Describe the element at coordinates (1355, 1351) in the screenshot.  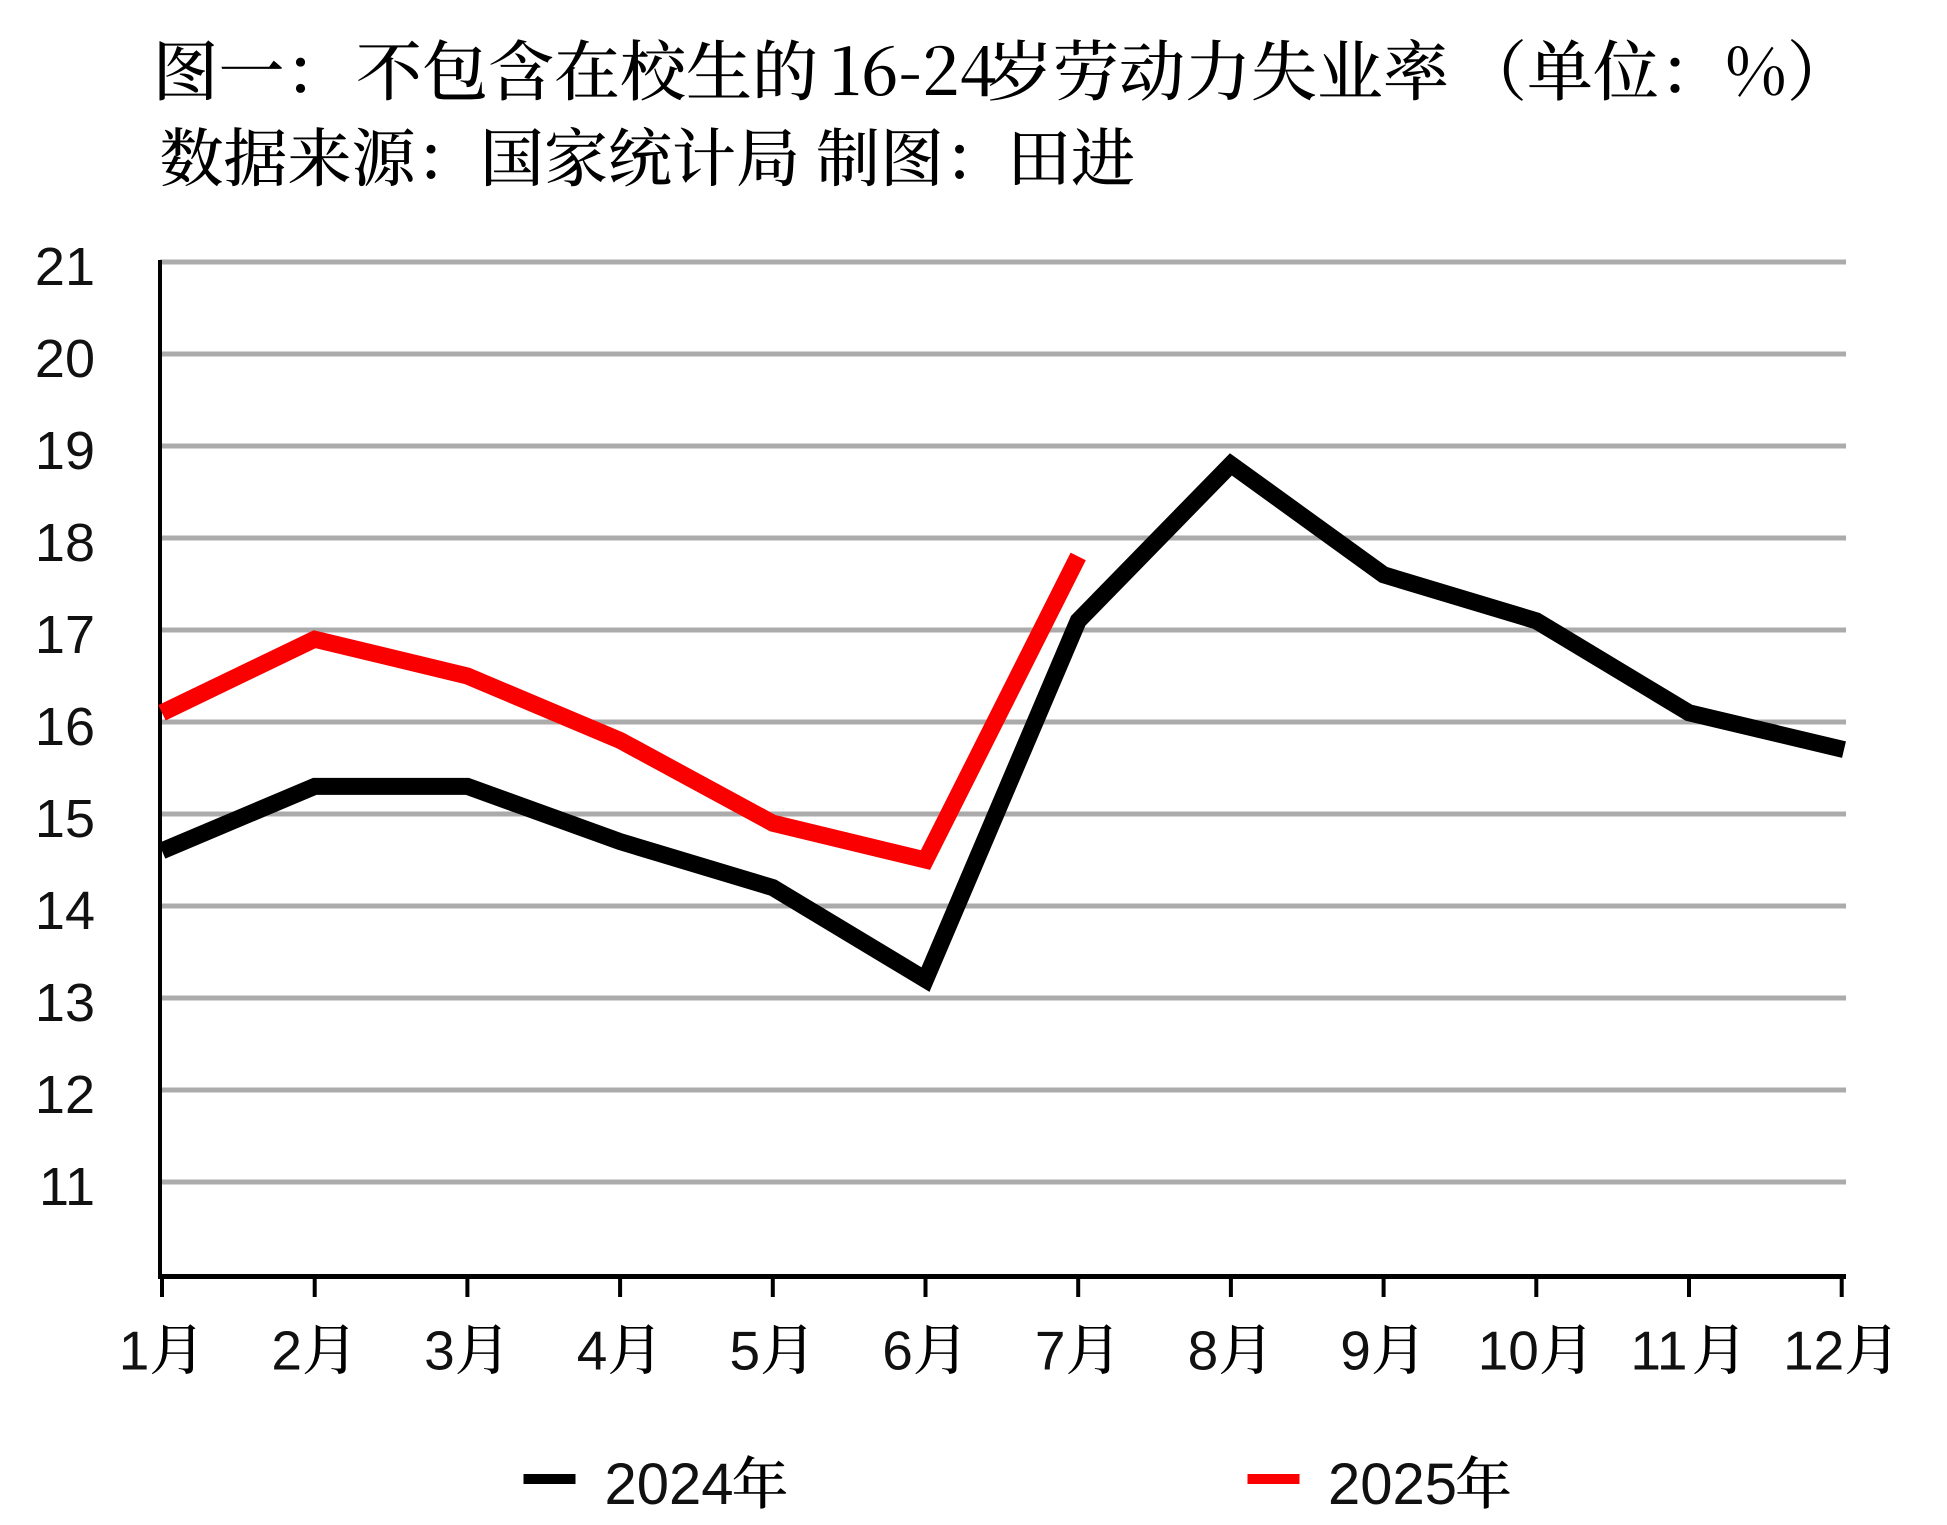
I see `svg-text: 9` at that location.